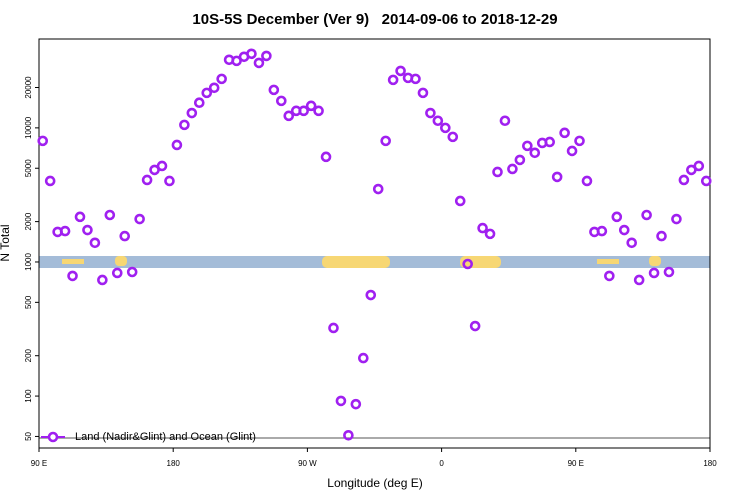 The image size is (750, 500). Describe the element at coordinates (28, 127) in the screenshot. I see `y-tick-label: 10000` at that location.